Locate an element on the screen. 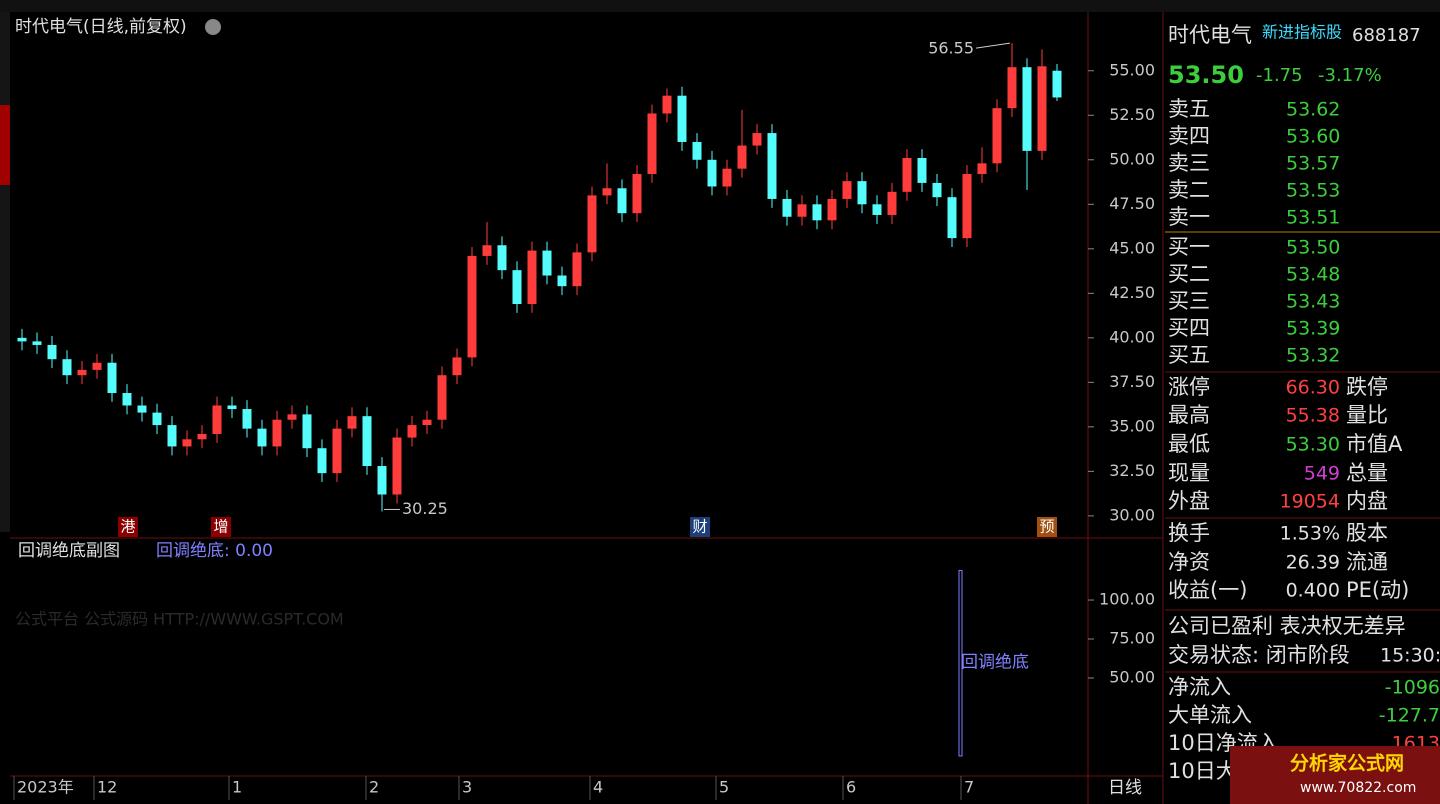  quote-text: 0.400 is located at coordinates (1313, 591).